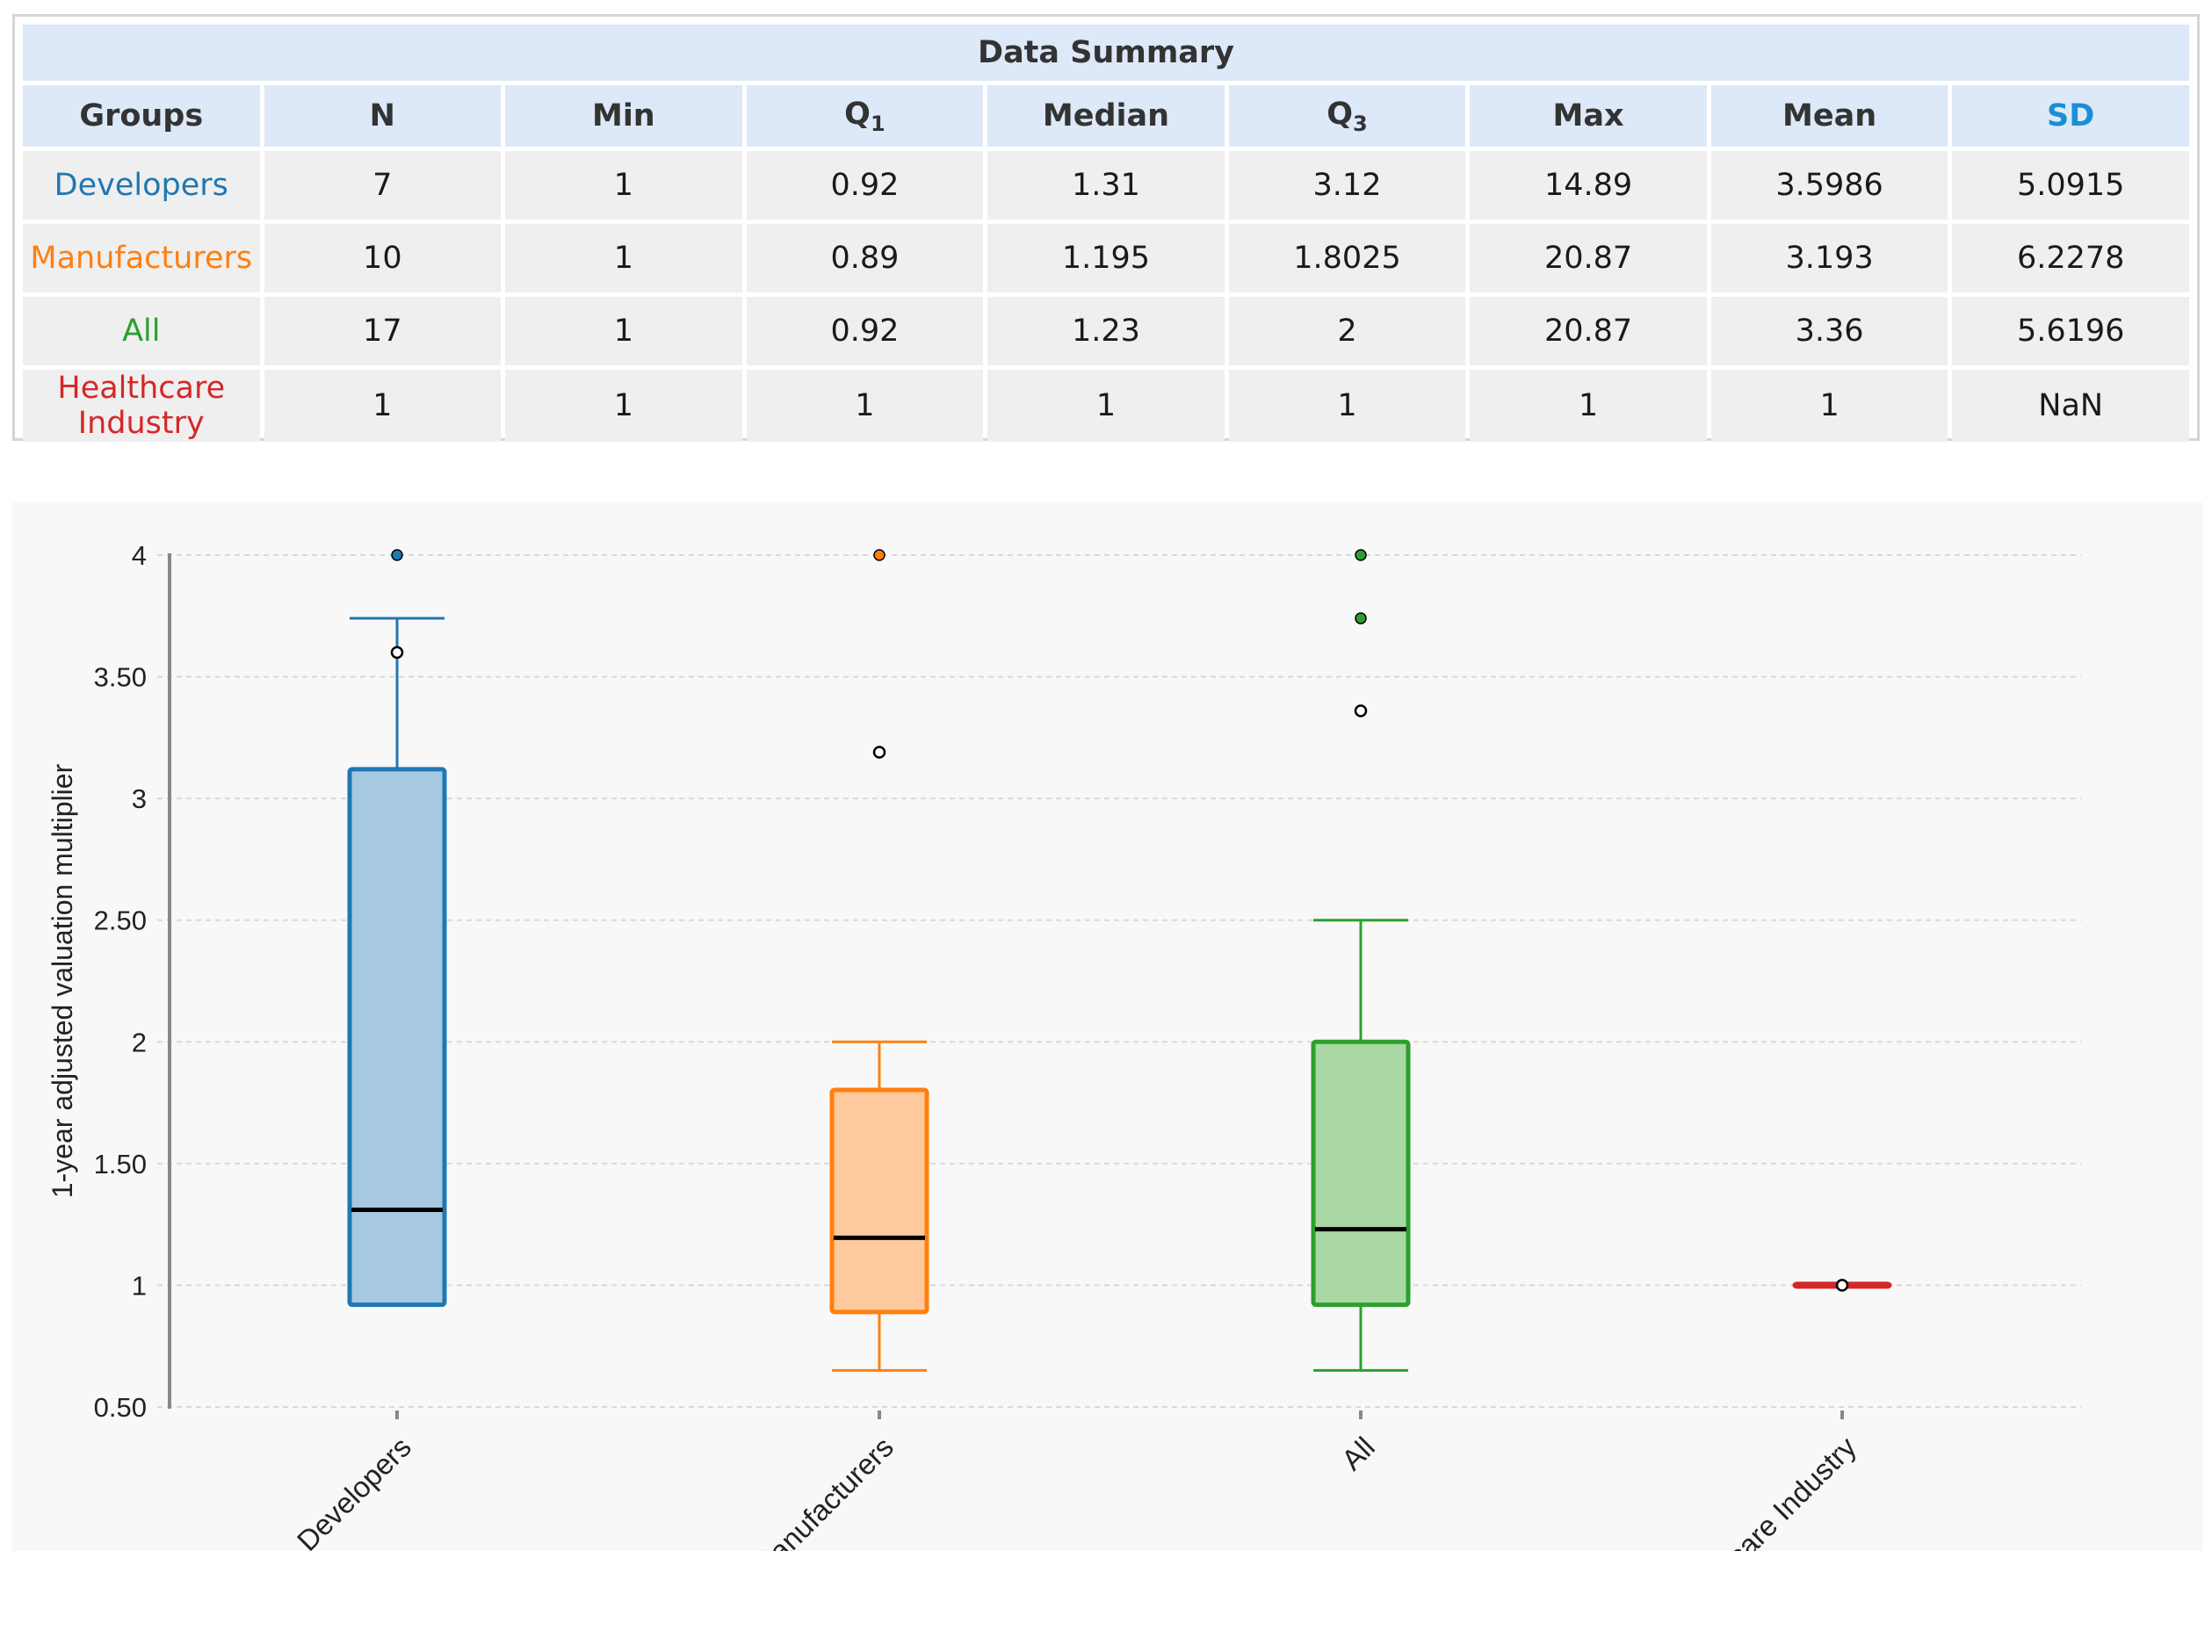 The height and width of the screenshot is (1652, 2212). I want to click on table-cell: 1.23, so click(1106, 331).